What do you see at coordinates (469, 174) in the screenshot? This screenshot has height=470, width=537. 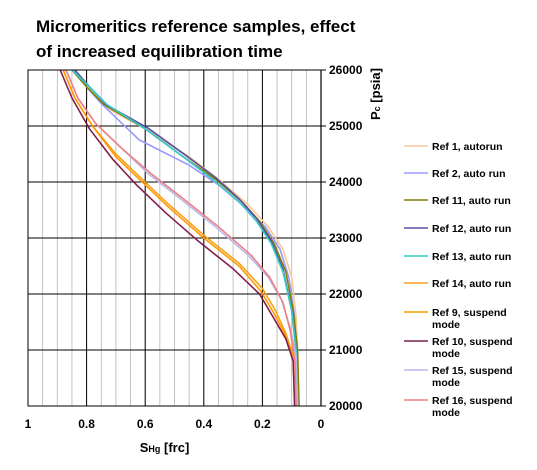 I see `legend-label-2: Ref 2, auto run` at bounding box center [469, 174].